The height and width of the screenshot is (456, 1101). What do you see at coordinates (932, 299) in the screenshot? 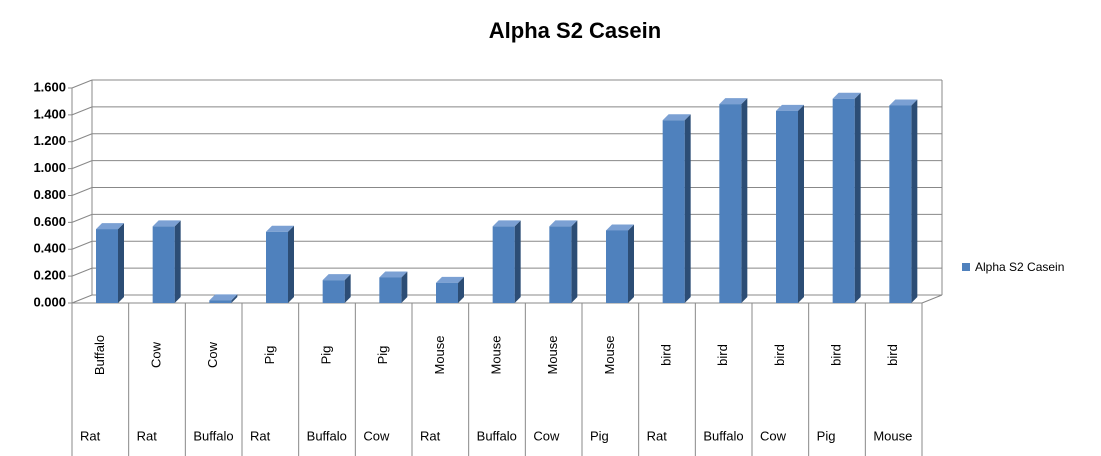
I see `floor-line` at bounding box center [932, 299].